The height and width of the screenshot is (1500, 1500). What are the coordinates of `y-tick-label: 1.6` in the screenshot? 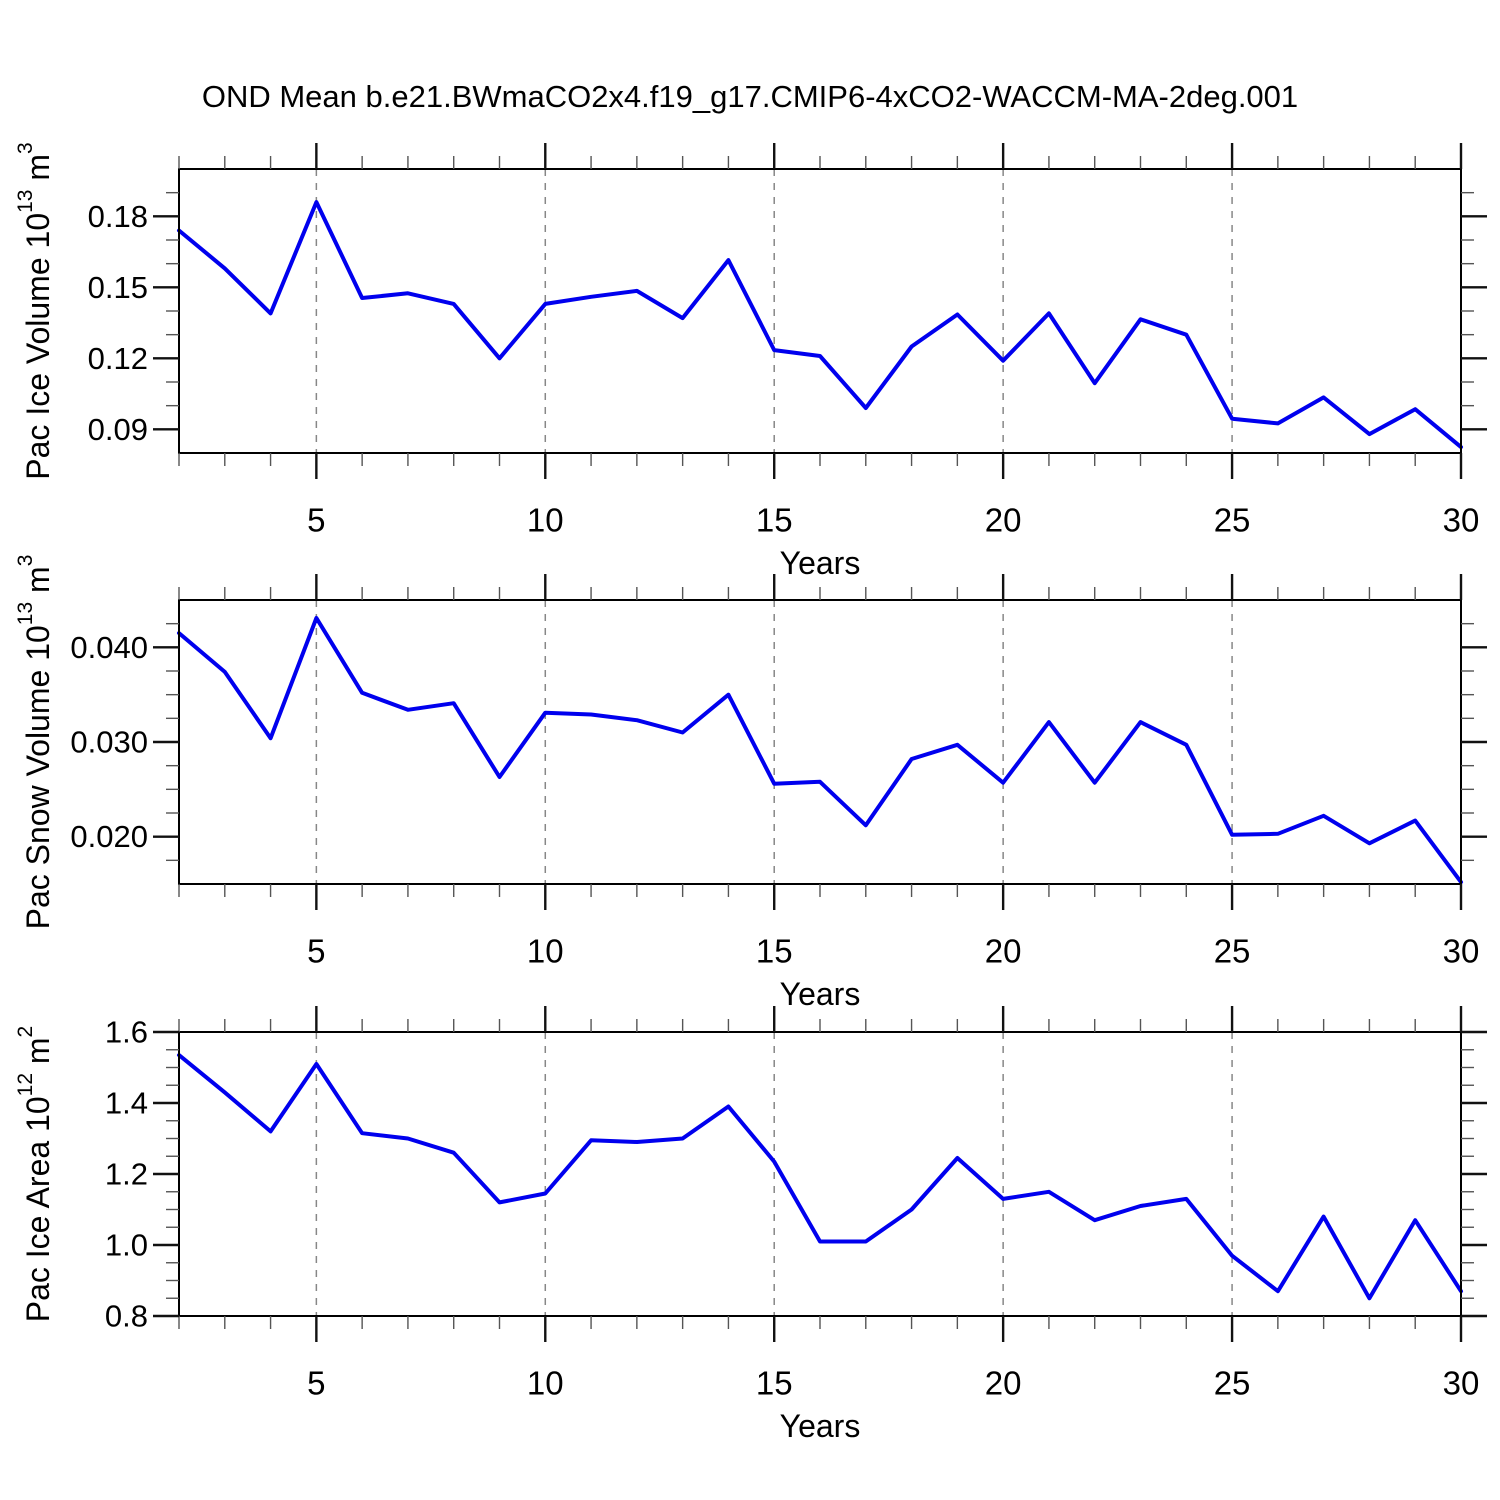 It's located at (126, 1032).